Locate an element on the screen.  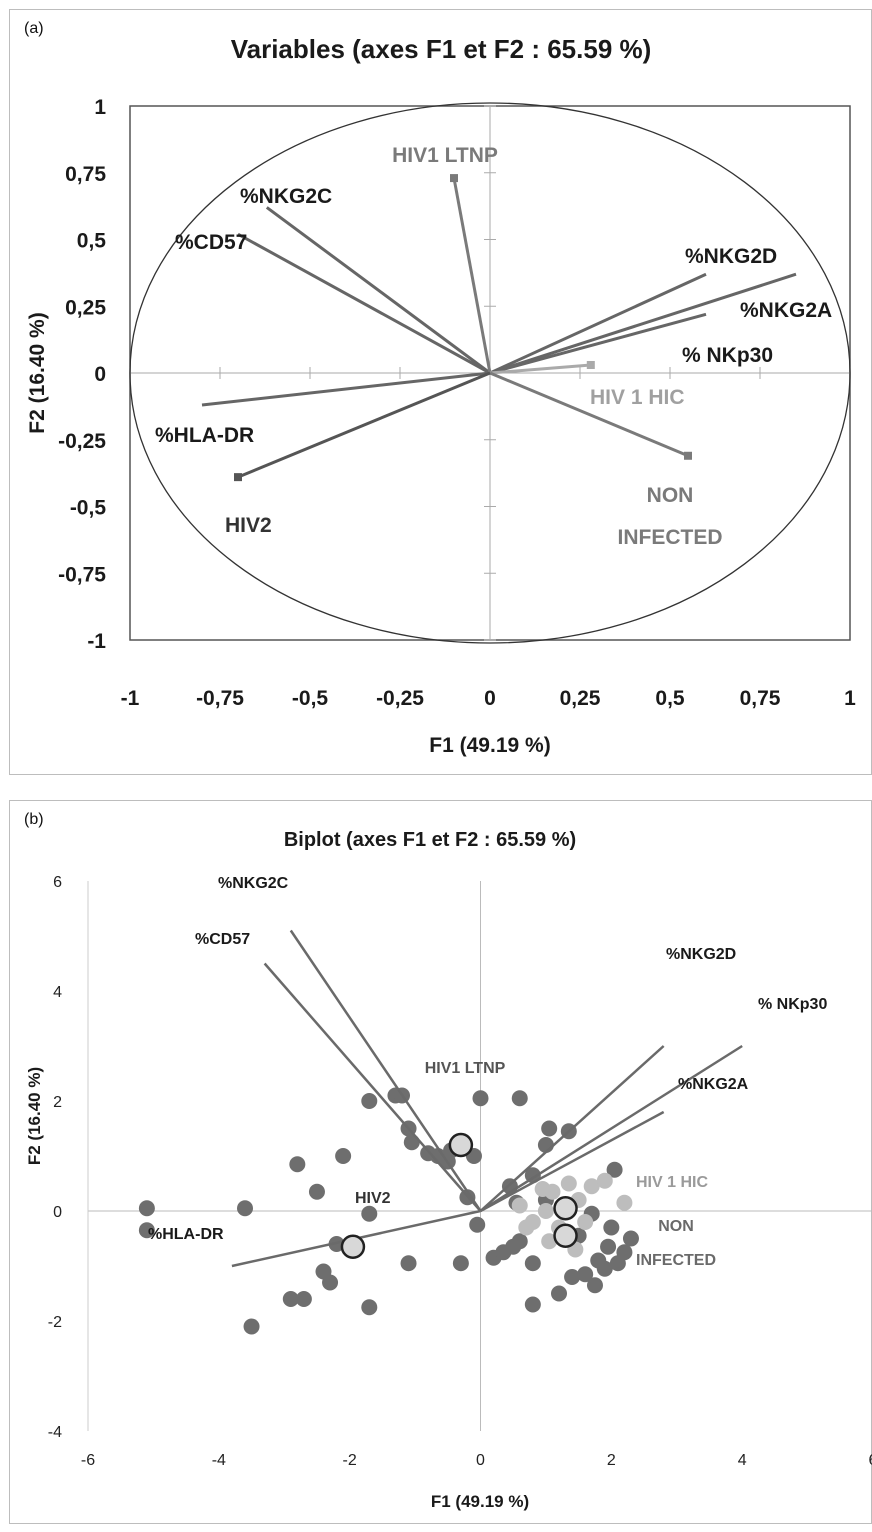
group-label-hiv1-ltnp: HIV1 LTNP is located at coordinates (465, 1068).